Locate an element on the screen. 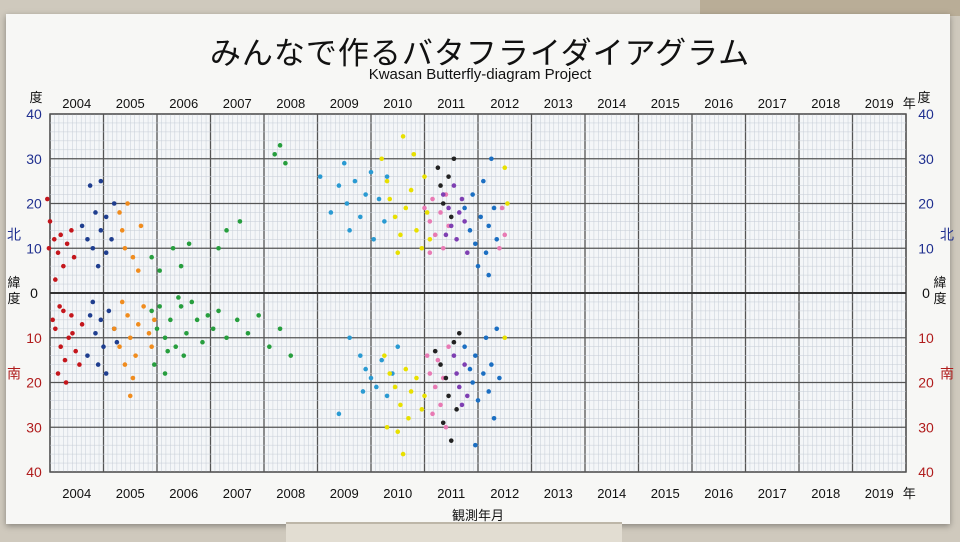 This screenshot has width=960, height=542. x-tick-label-top: 2010 is located at coordinates (397, 103).